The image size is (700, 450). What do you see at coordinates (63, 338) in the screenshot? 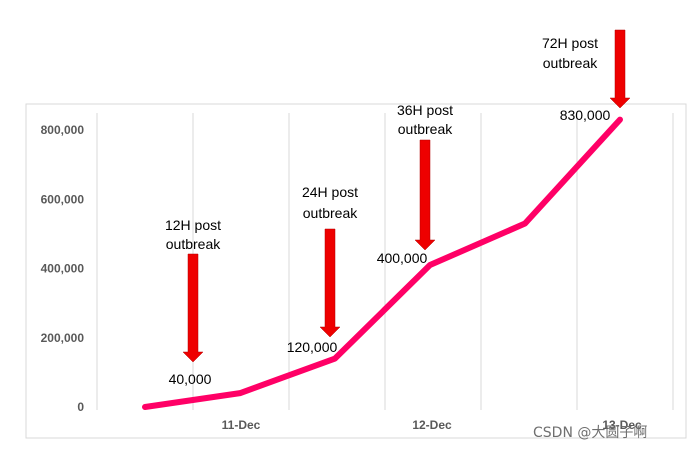
I see `y-tick-label: 200,000` at bounding box center [63, 338].